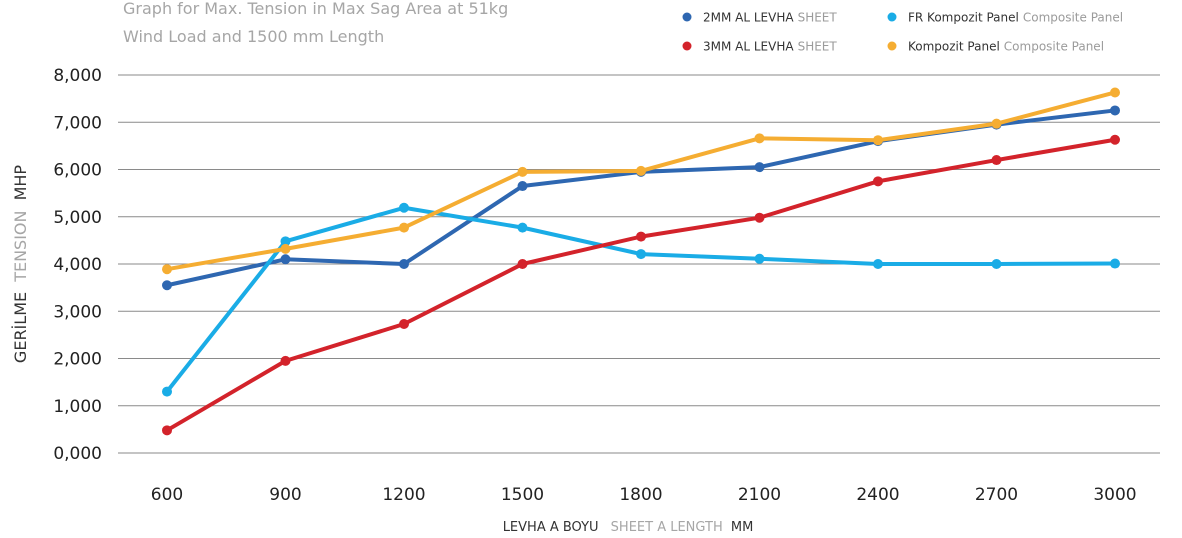 The image size is (1182, 538). I want to click on y-tick-label: 5,000, so click(77, 218).